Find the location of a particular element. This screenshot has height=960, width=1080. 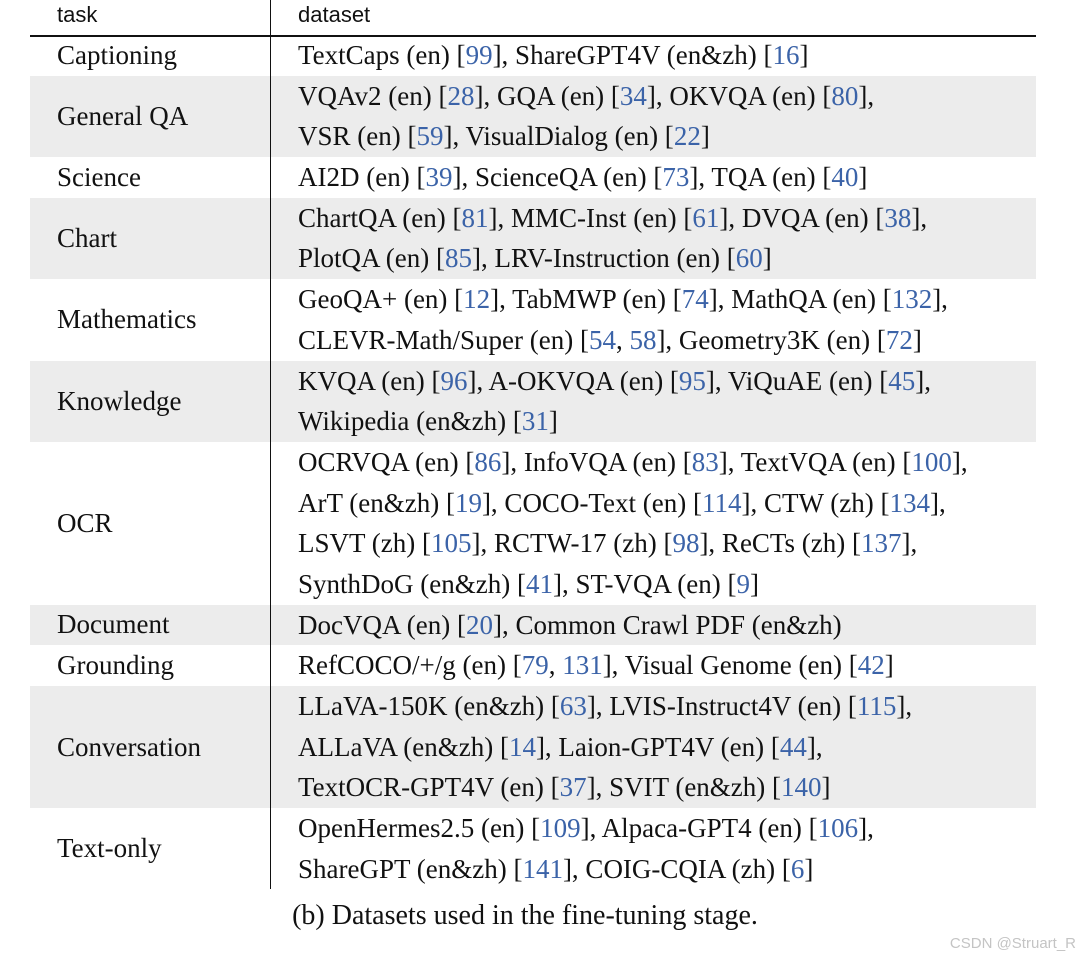

dataset-text: ], GQA (en) [ is located at coordinates (547, 95).